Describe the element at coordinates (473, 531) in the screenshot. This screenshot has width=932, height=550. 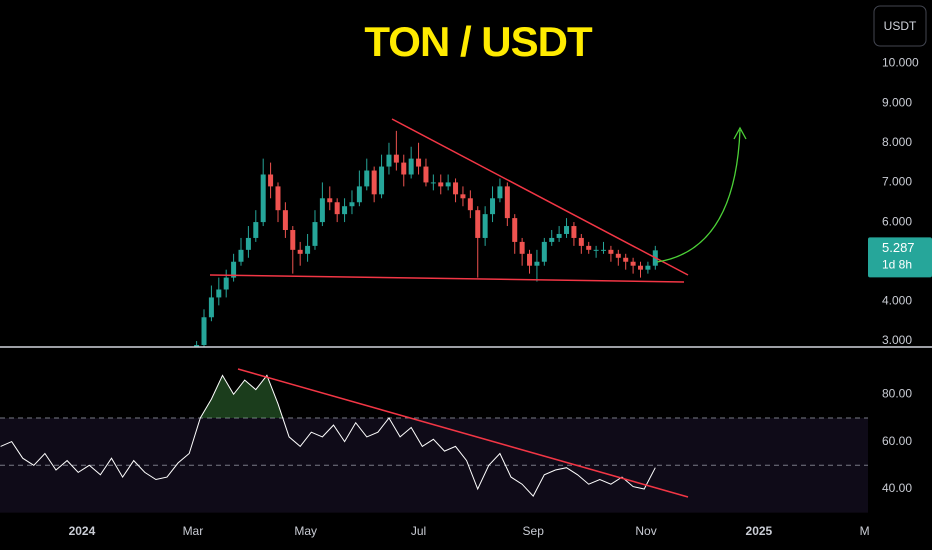
I see `time-axis: 2024 Mar May Jul Sep Nov 2025 Ma` at that location.